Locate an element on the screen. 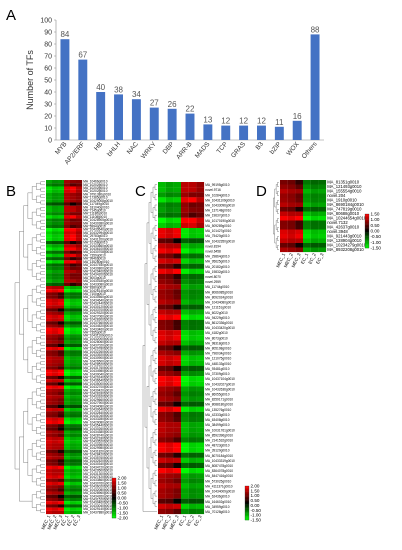  row-label: MA_81351g0010 is located at coordinates (343, 182).